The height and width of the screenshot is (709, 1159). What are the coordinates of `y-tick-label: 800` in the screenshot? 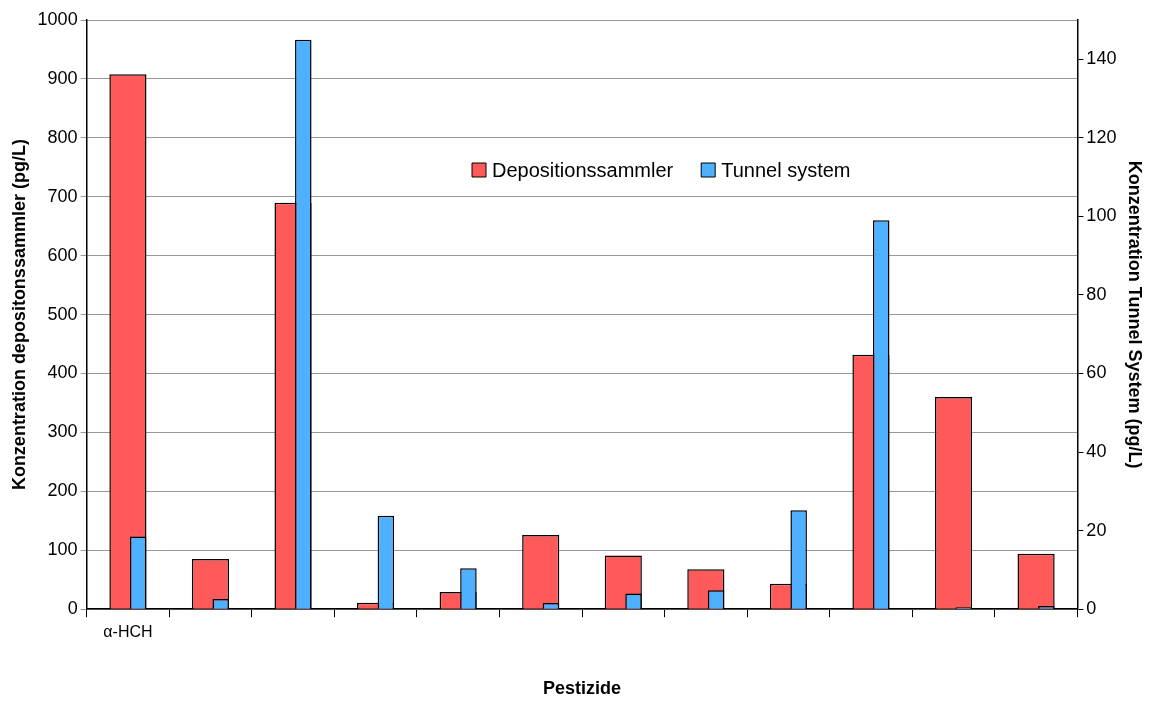 It's located at (62, 136).